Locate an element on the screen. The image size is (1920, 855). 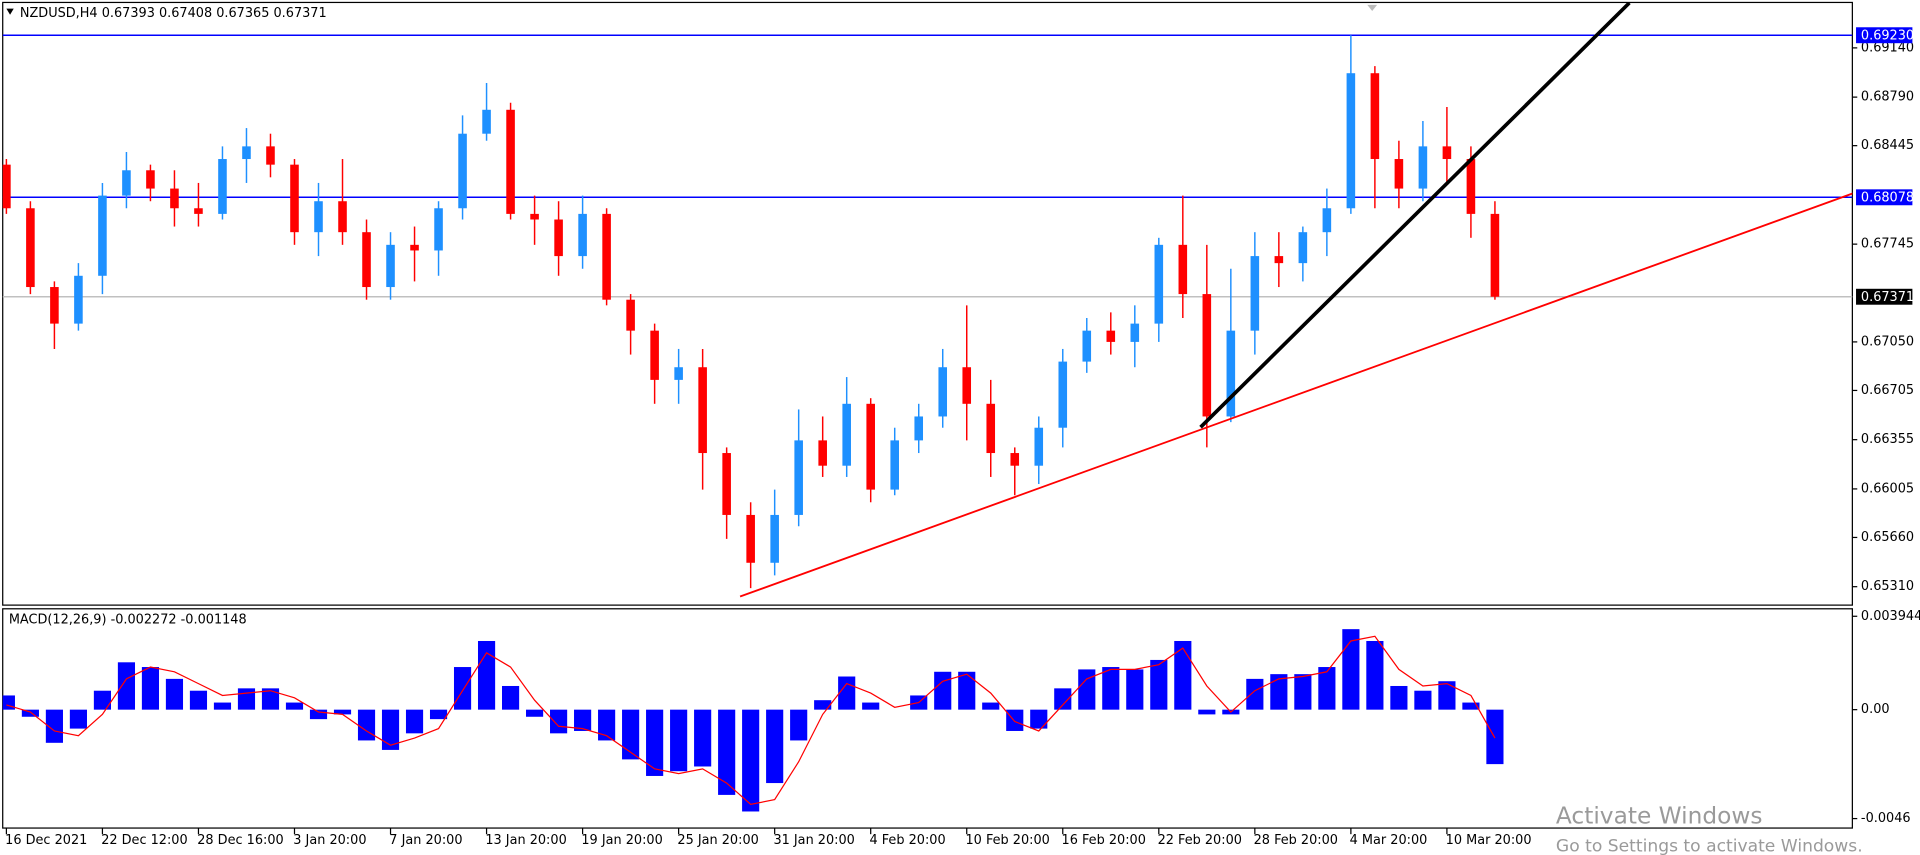
y-tick-label: 0.65310 is located at coordinates (1887, 586).